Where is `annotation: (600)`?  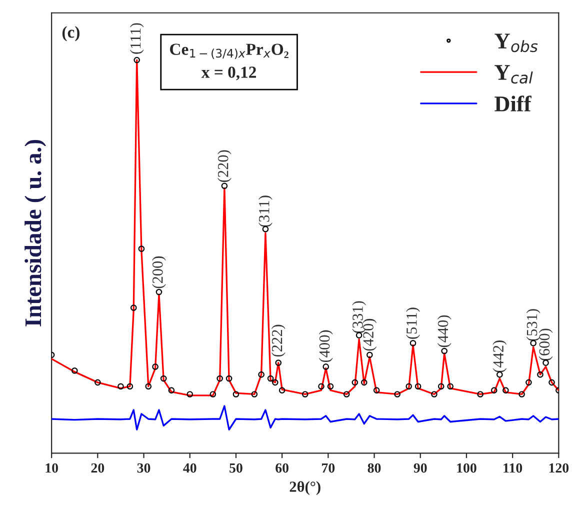 annotation: (600) is located at coordinates (545, 344).